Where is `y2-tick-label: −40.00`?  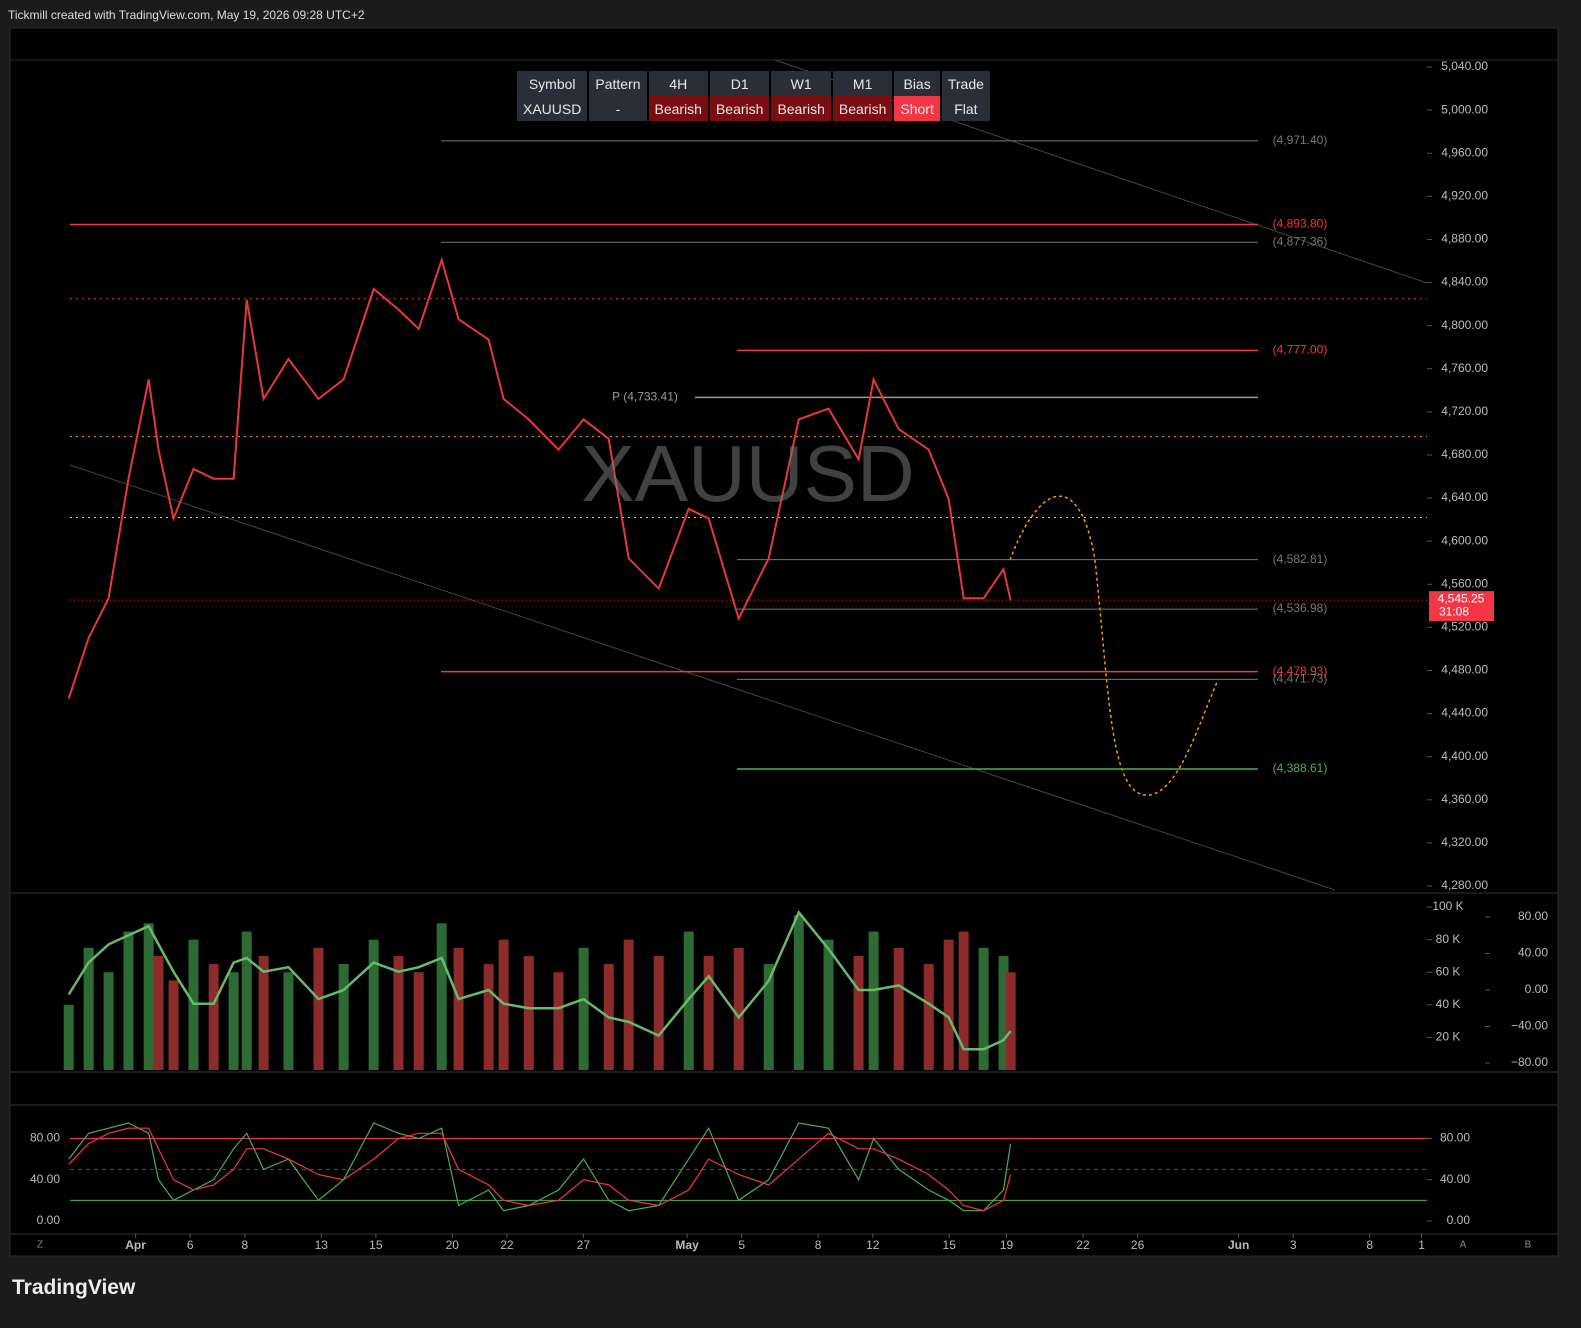 y2-tick-label: −40.00 is located at coordinates (1529, 1026).